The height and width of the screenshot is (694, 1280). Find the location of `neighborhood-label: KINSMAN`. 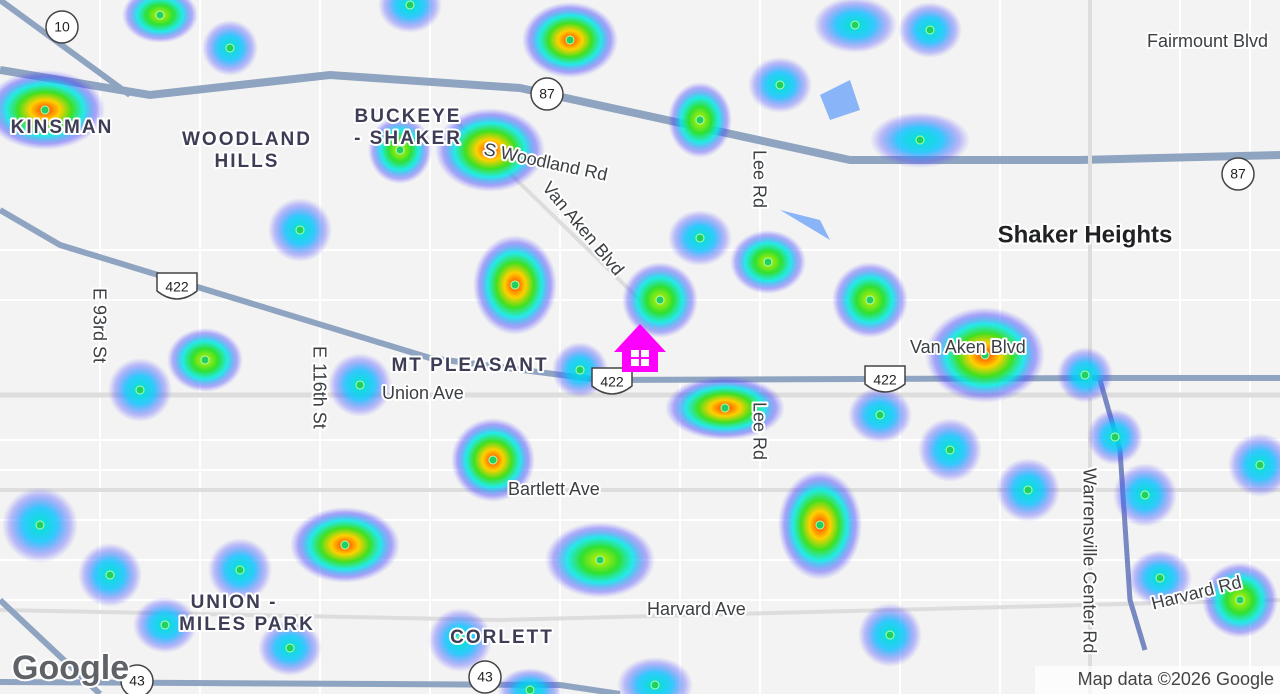

neighborhood-label: KINSMAN is located at coordinates (62, 127).